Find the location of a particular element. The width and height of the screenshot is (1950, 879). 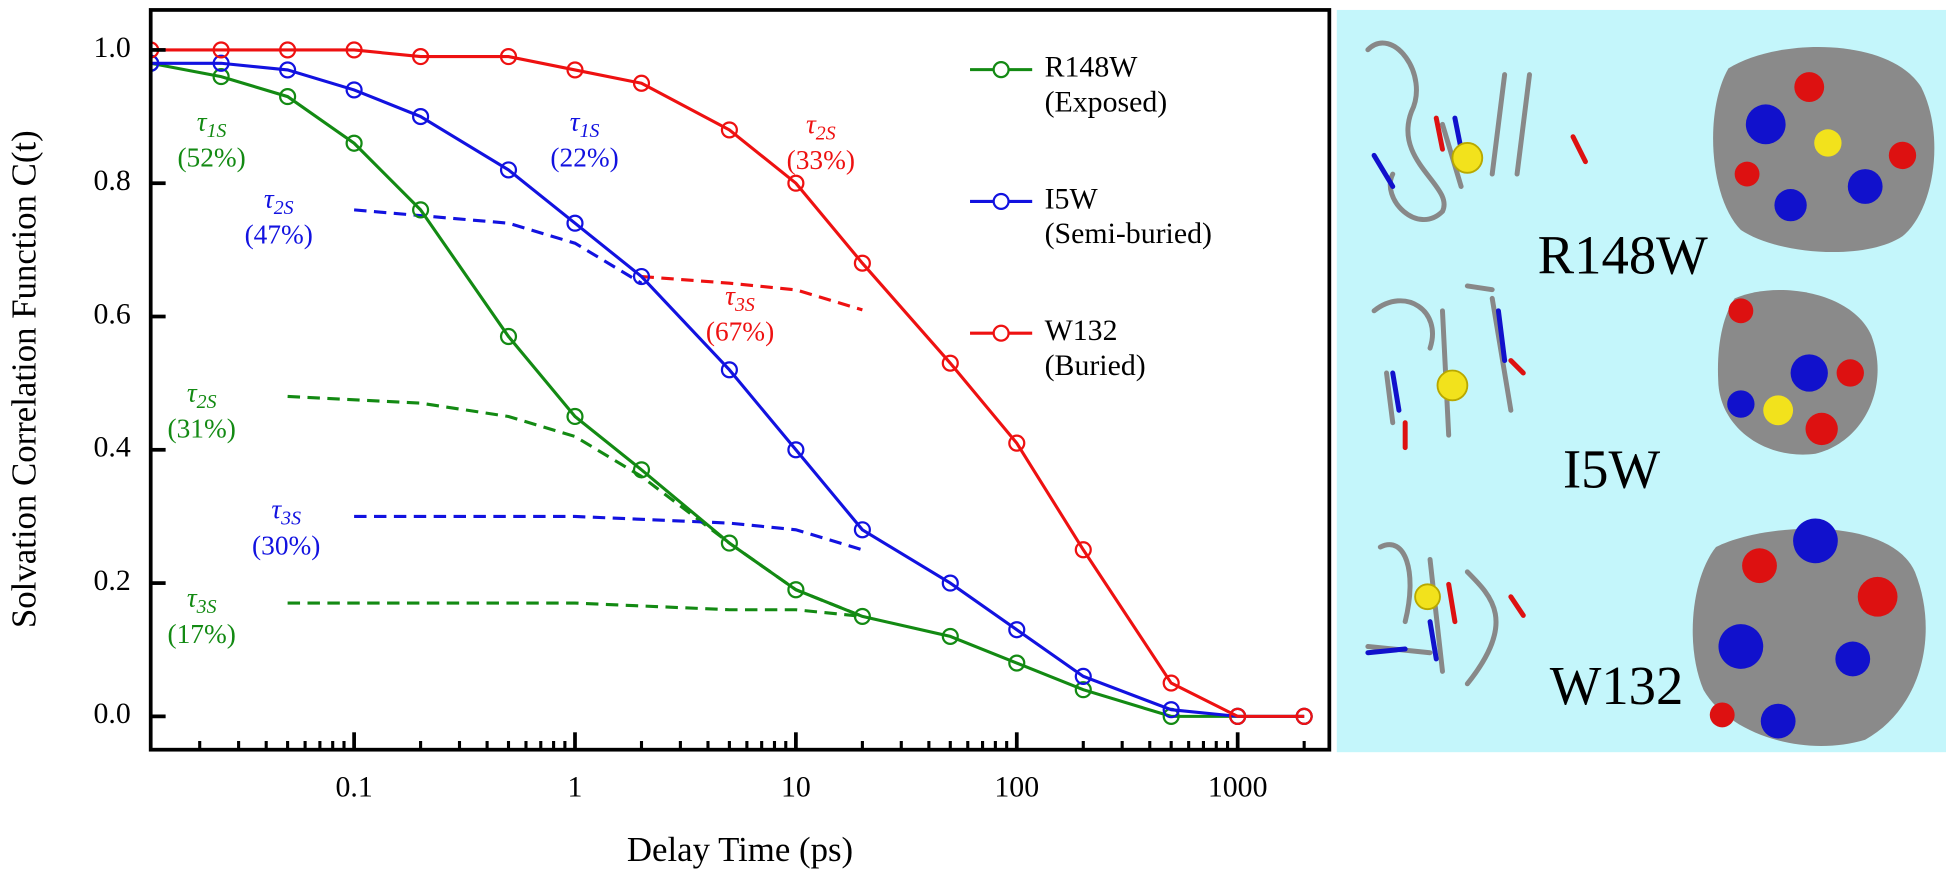

legend-label: R148W is located at coordinates (1092, 66).